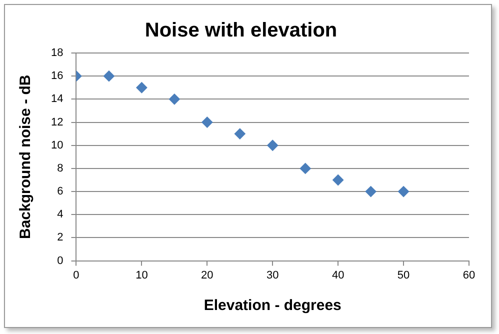 Image resolution: width=499 pixels, height=334 pixels. Describe the element at coordinates (403, 275) in the screenshot. I see `x-tick-label: 50` at that location.